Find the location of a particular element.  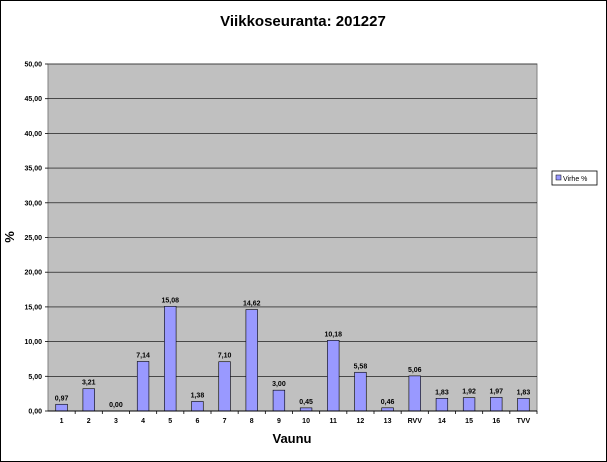

x-tick-label: 15 is located at coordinates (469, 421).